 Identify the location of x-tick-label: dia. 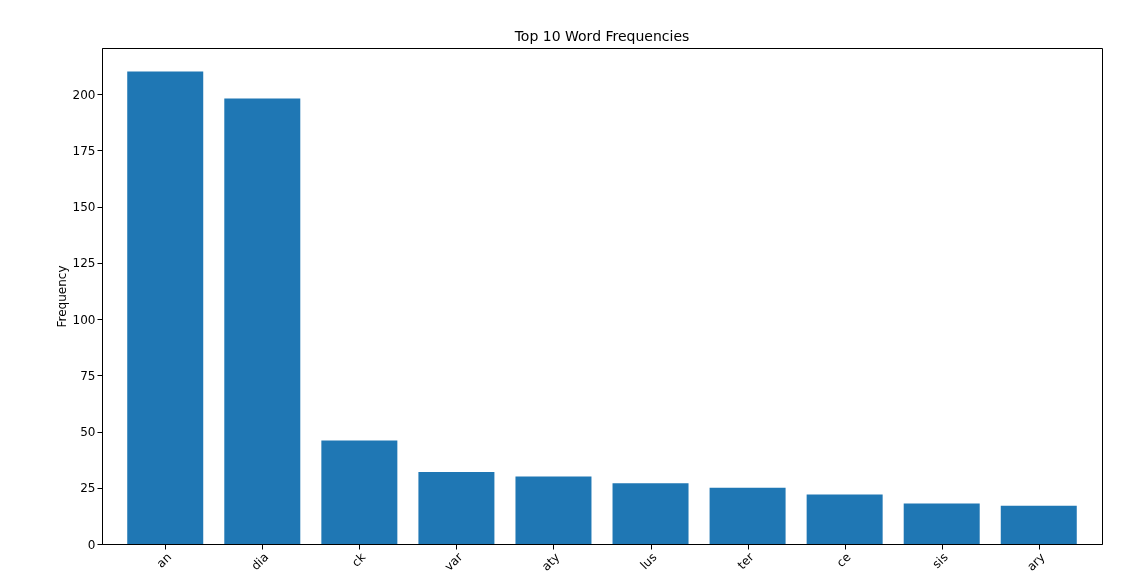
(260, 561).